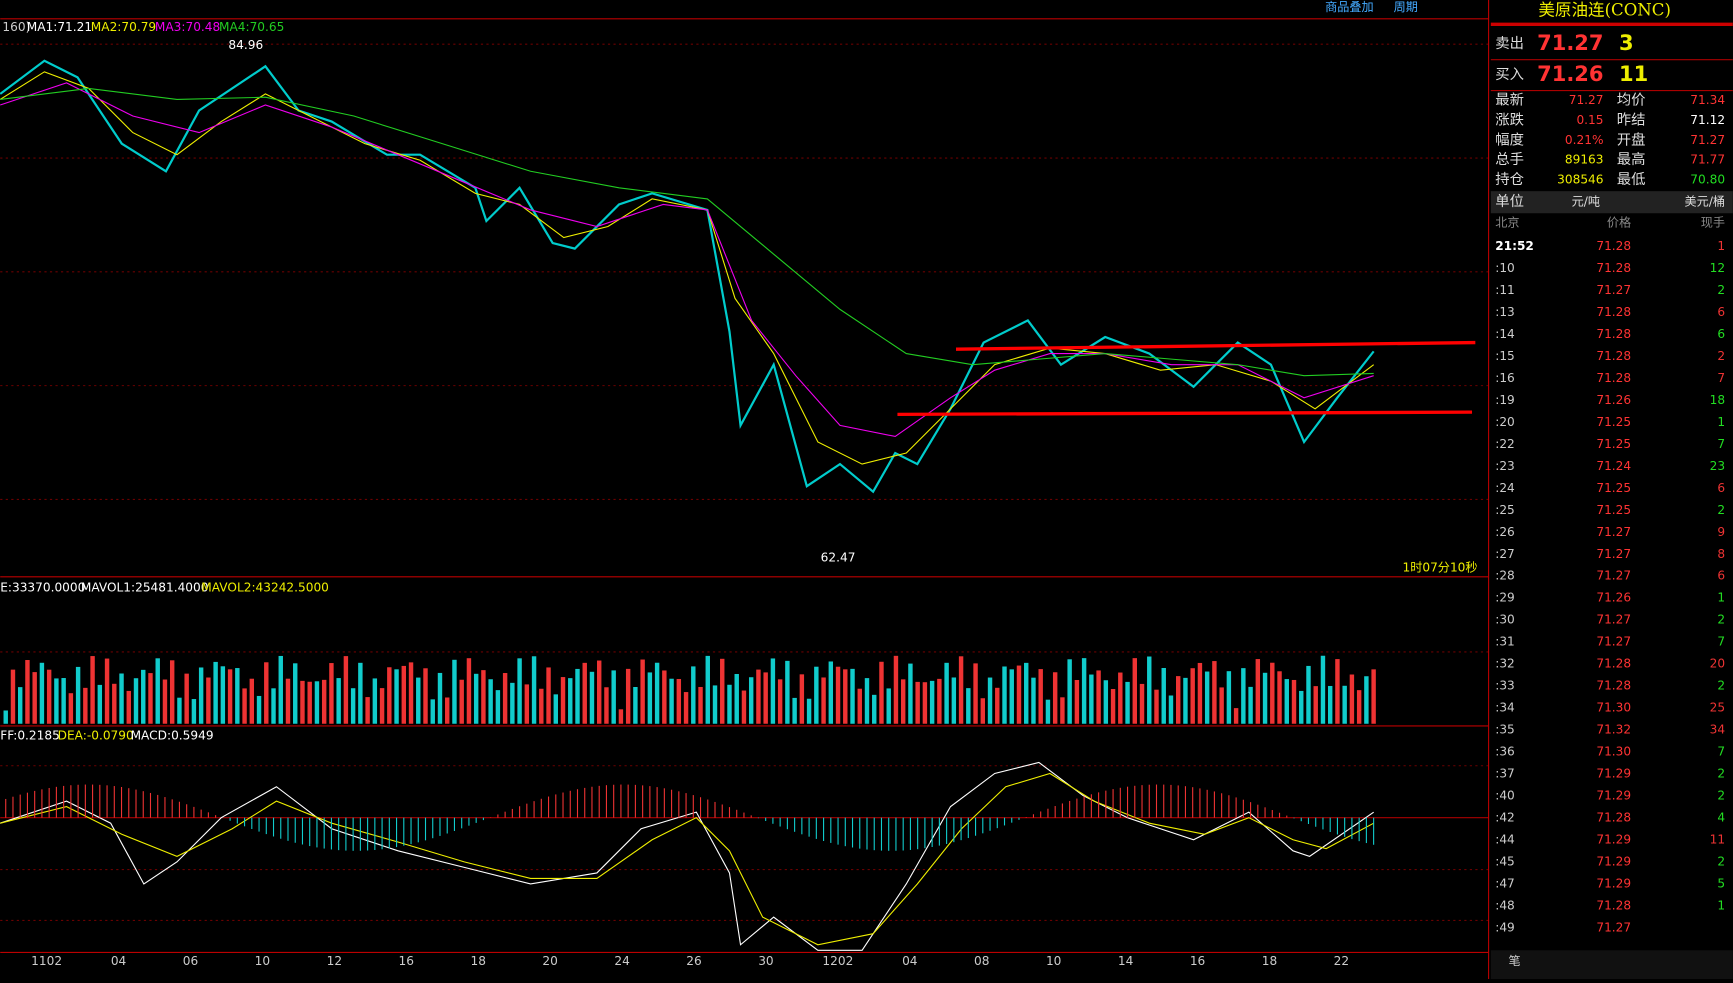 This screenshot has width=1733, height=983. Describe the element at coordinates (1705, 201) in the screenshot. I see `unit-option: 美元/桶` at that location.